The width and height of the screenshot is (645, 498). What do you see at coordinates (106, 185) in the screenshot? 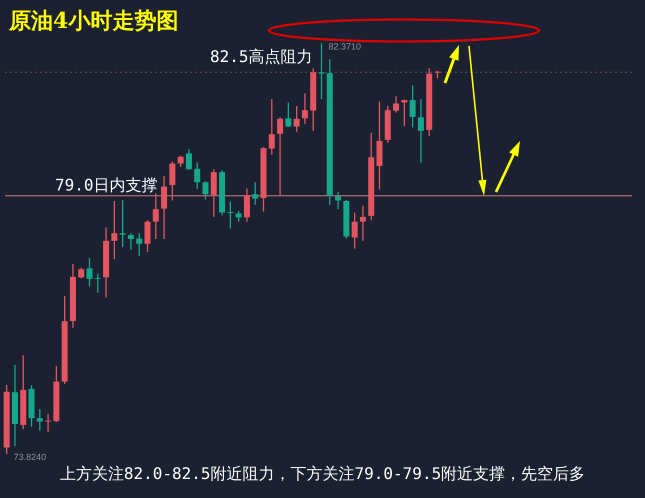
I see `ref-line-label: 79.0日内支撑` at bounding box center [106, 185].